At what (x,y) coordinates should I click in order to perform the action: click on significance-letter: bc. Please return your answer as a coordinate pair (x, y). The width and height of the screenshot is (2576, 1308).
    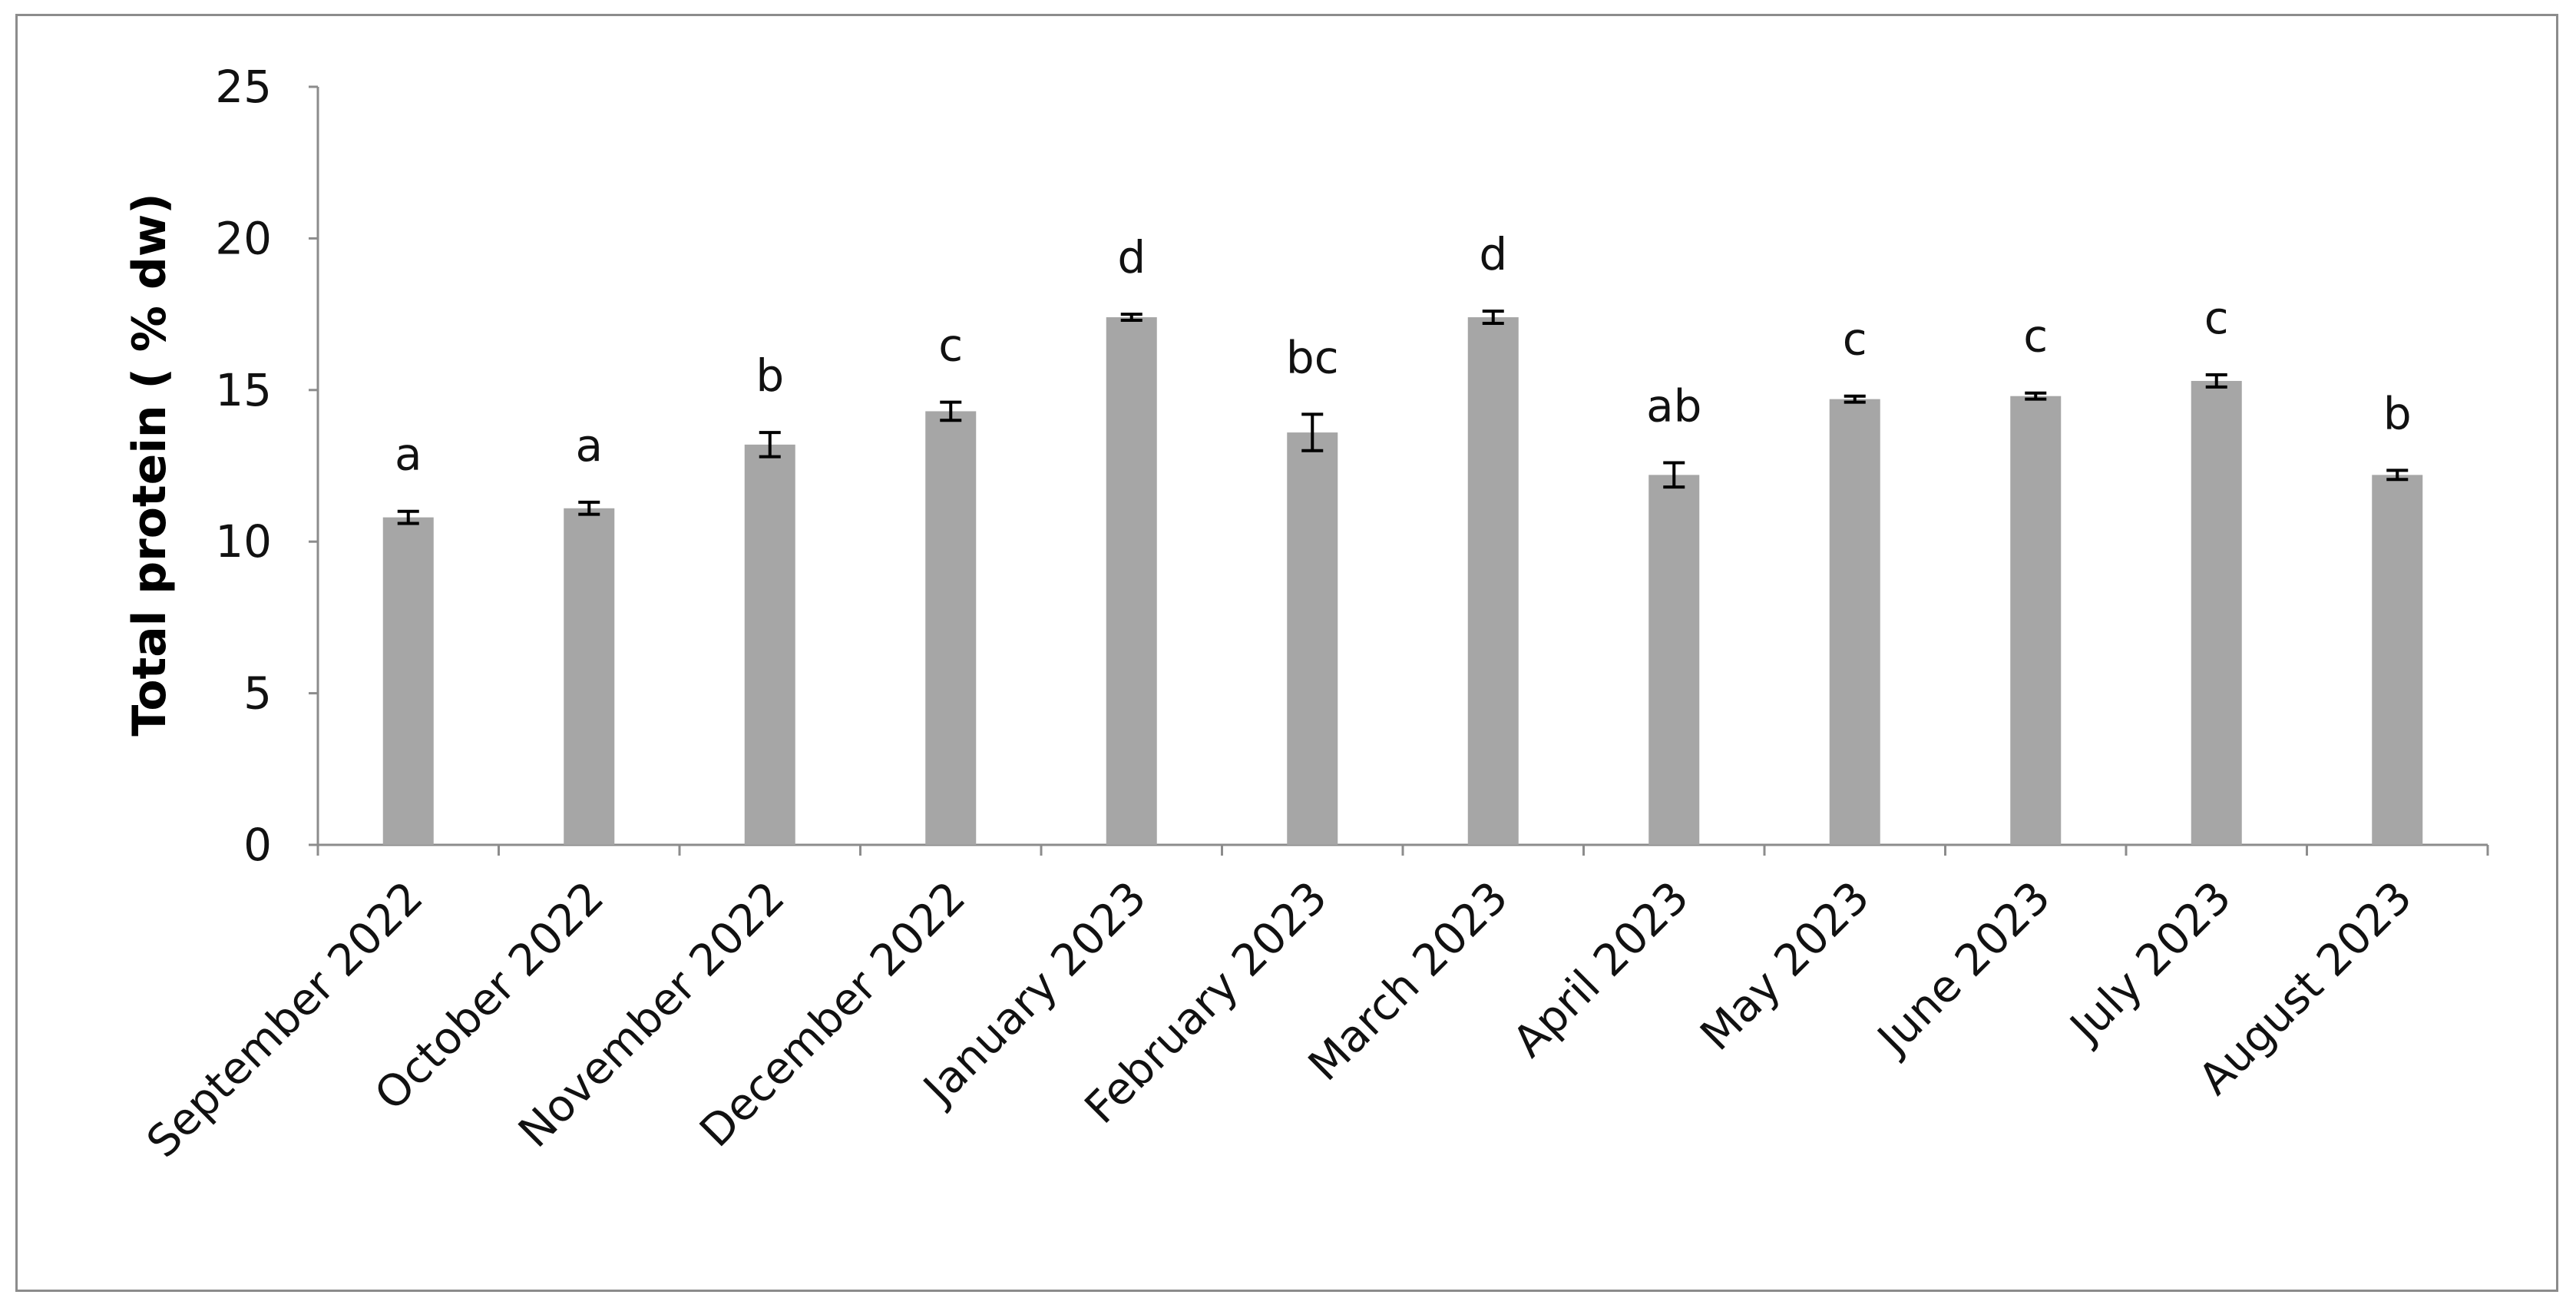
    Looking at the image, I should click on (1312, 357).